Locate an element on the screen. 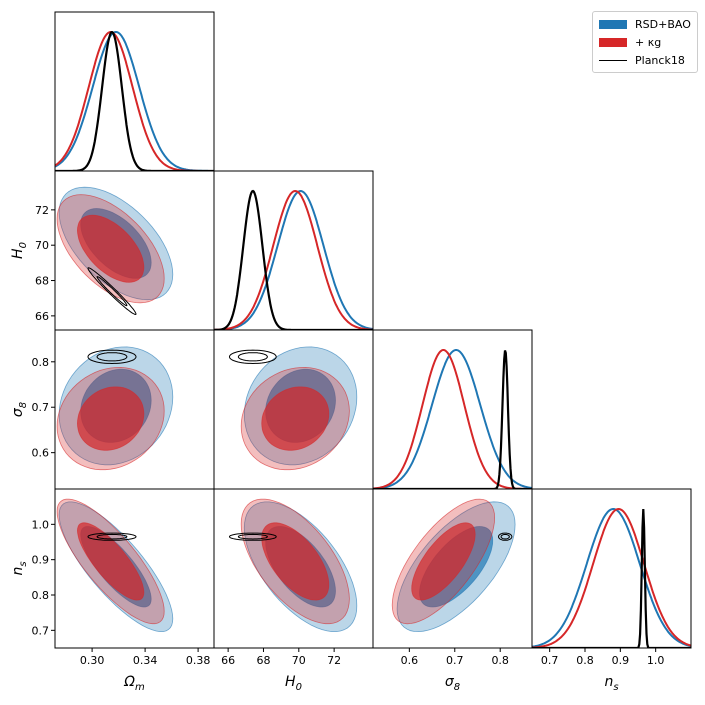  x-tick-label: 0.6 is located at coordinates (410, 660).